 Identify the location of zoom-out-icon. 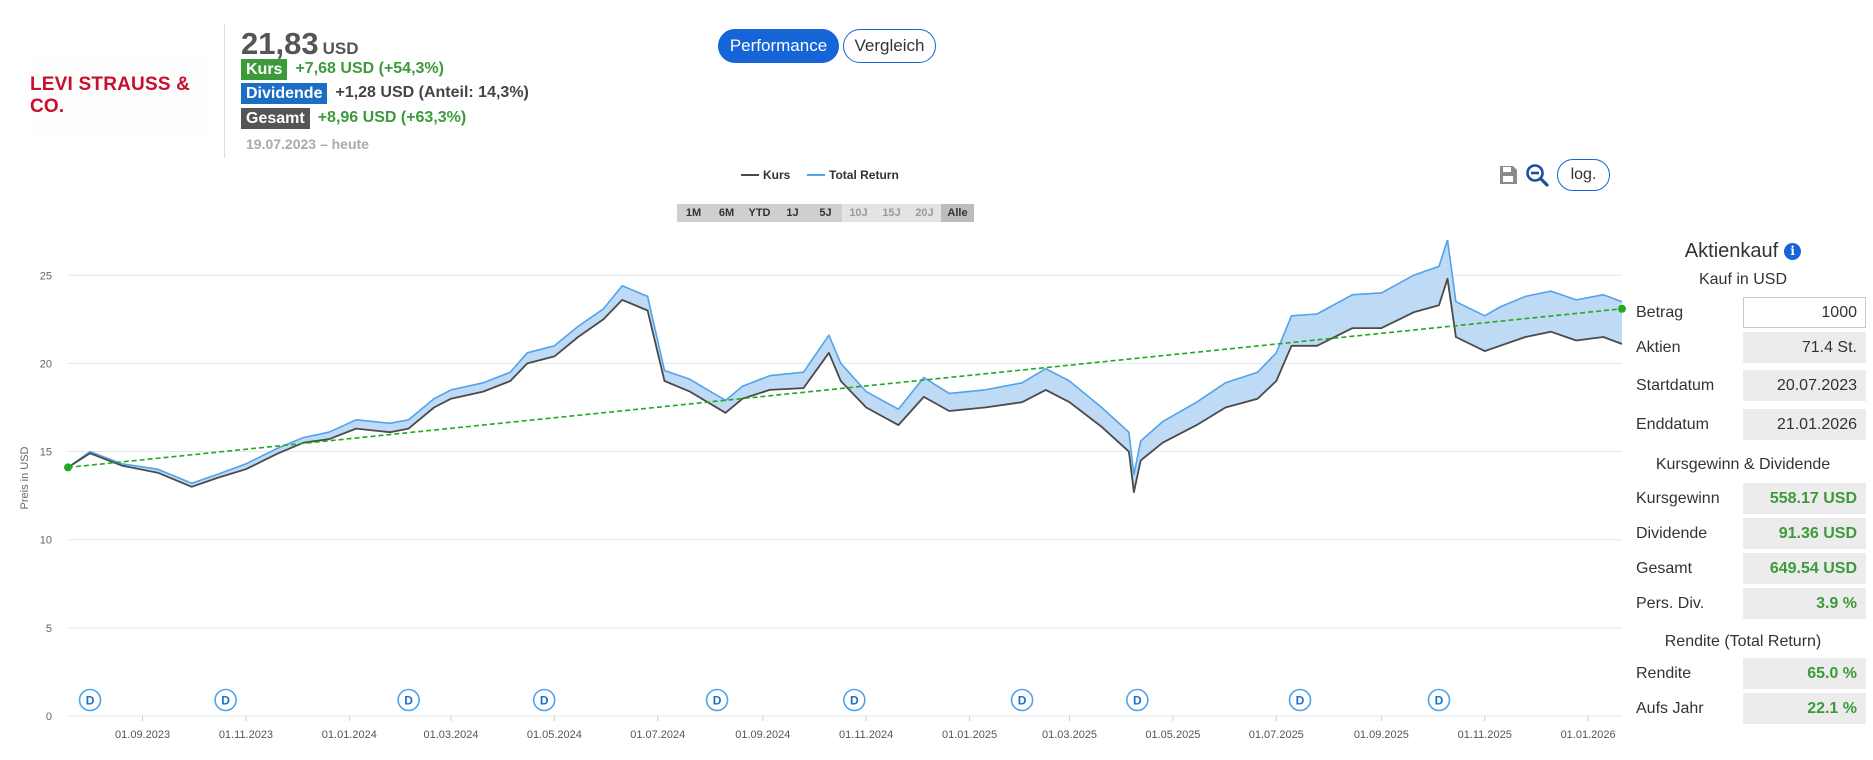
(1537, 175).